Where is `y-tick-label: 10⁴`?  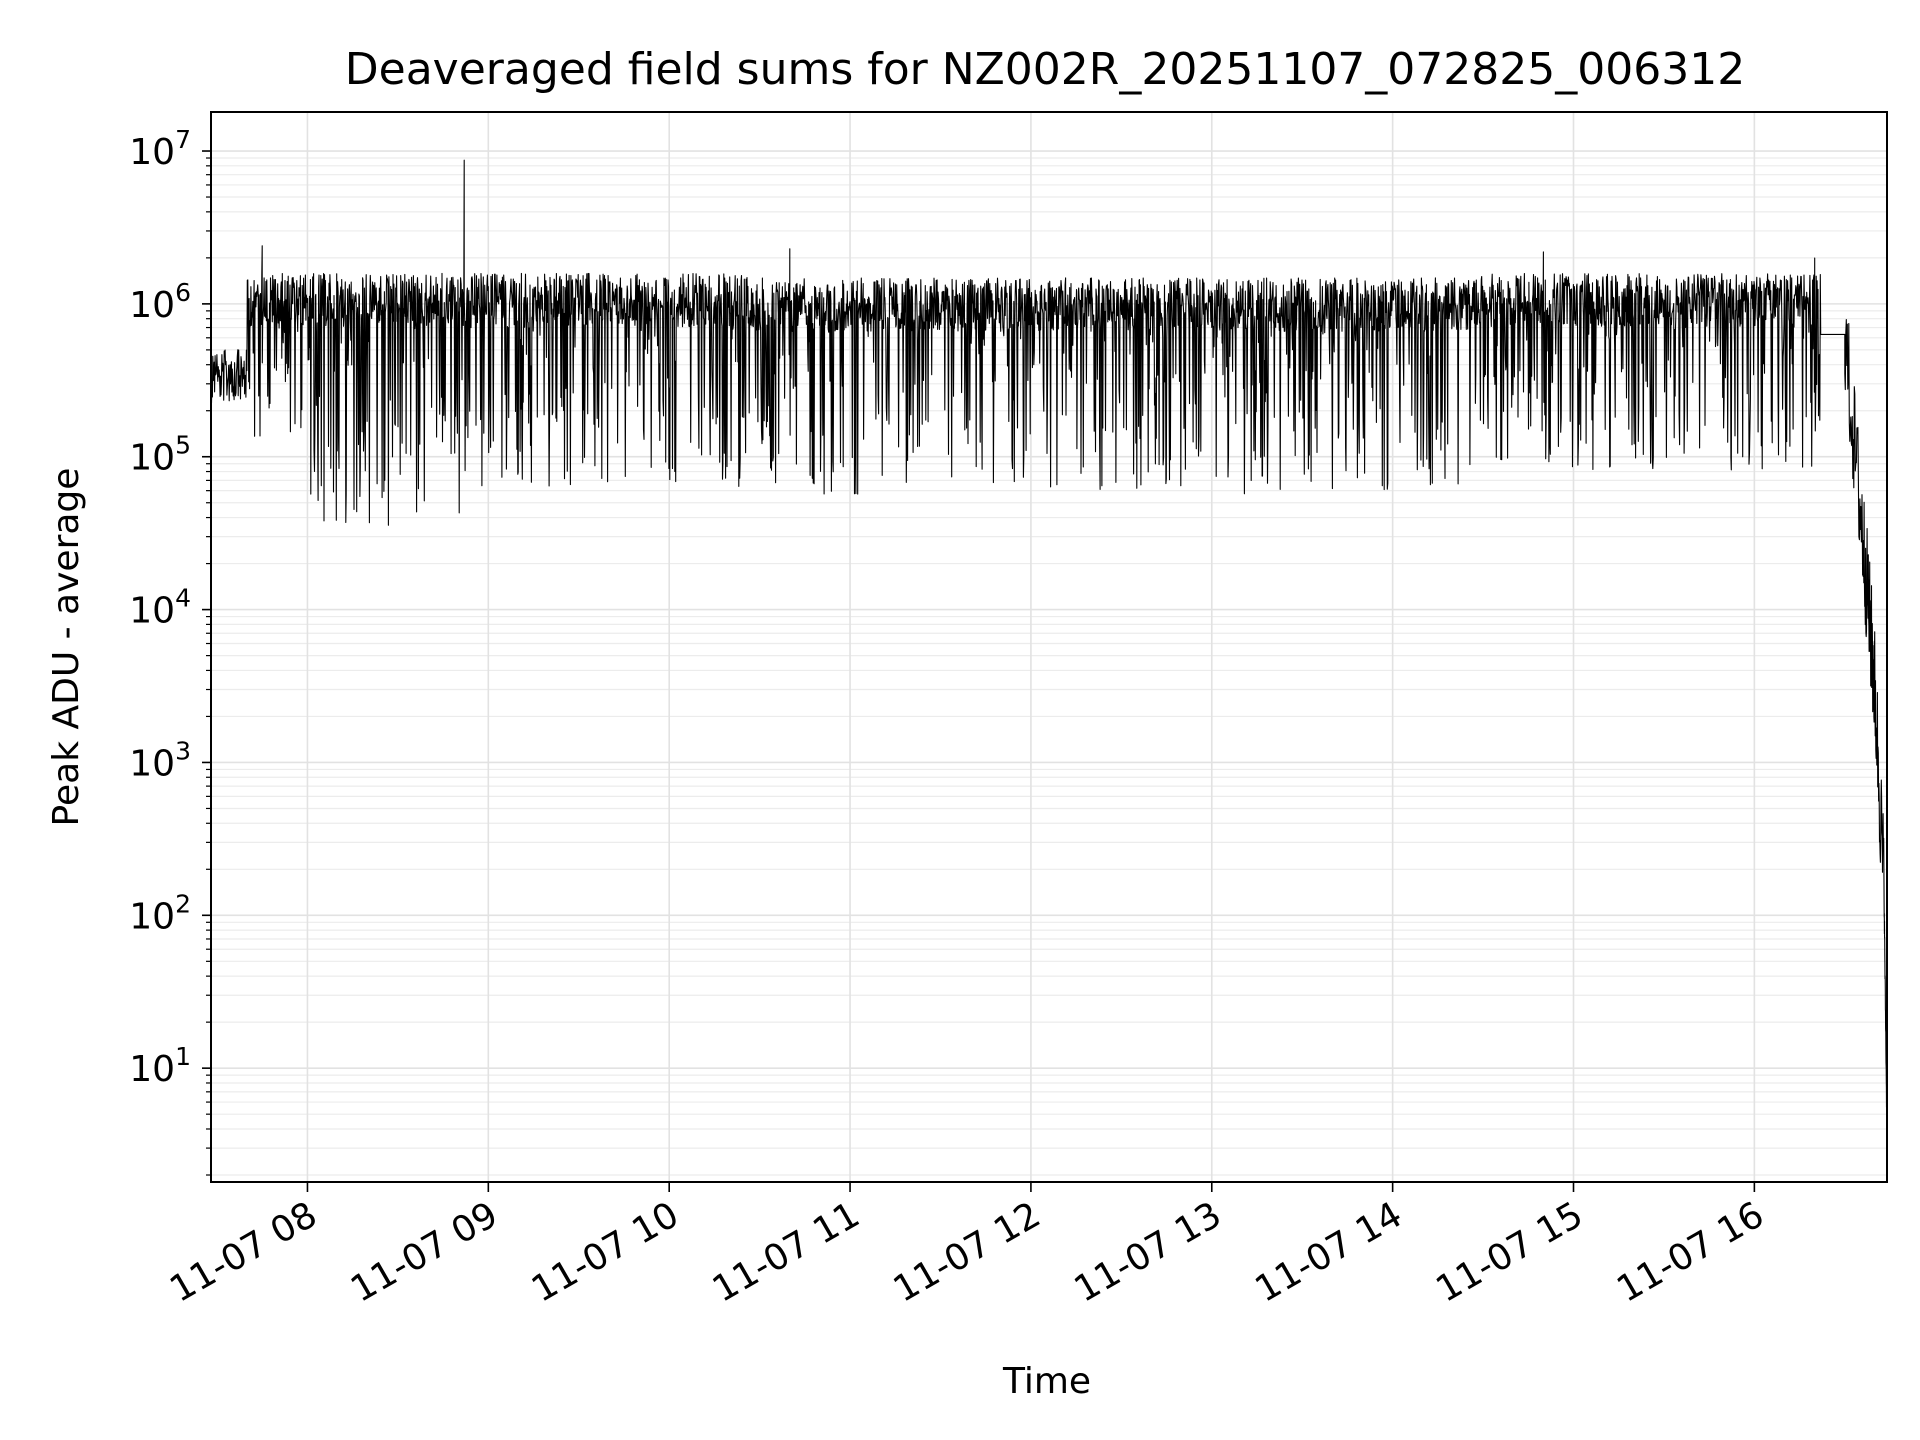
y-tick-label: 10⁴ is located at coordinates (160, 608).